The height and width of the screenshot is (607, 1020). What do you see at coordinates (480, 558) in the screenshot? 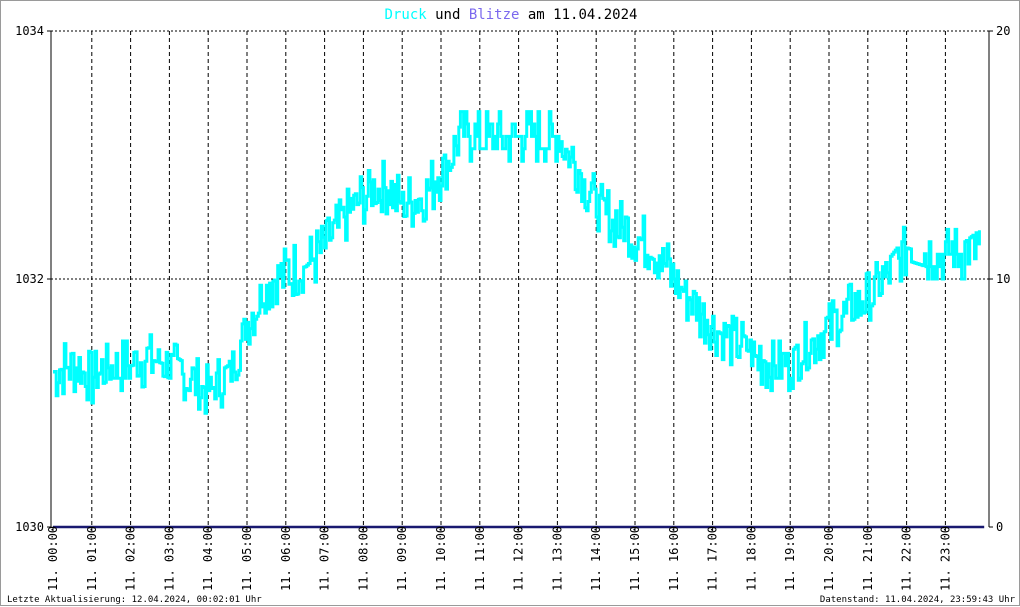
I see `x-tick-label: 11. 11:00` at bounding box center [480, 558].